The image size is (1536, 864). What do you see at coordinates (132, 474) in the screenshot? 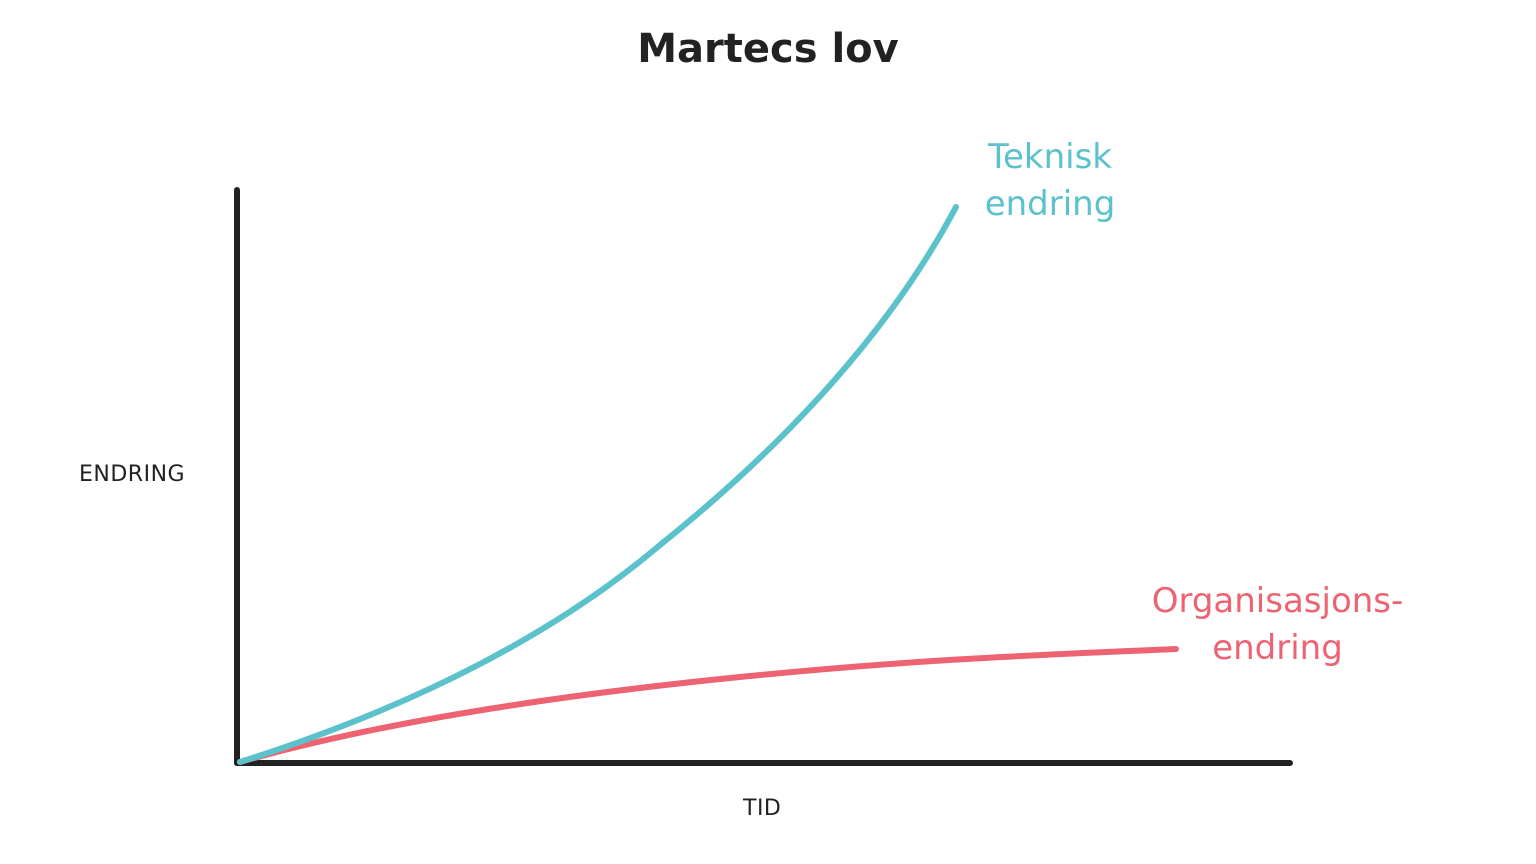
I see `y-axis-label: ENDRING` at bounding box center [132, 474].